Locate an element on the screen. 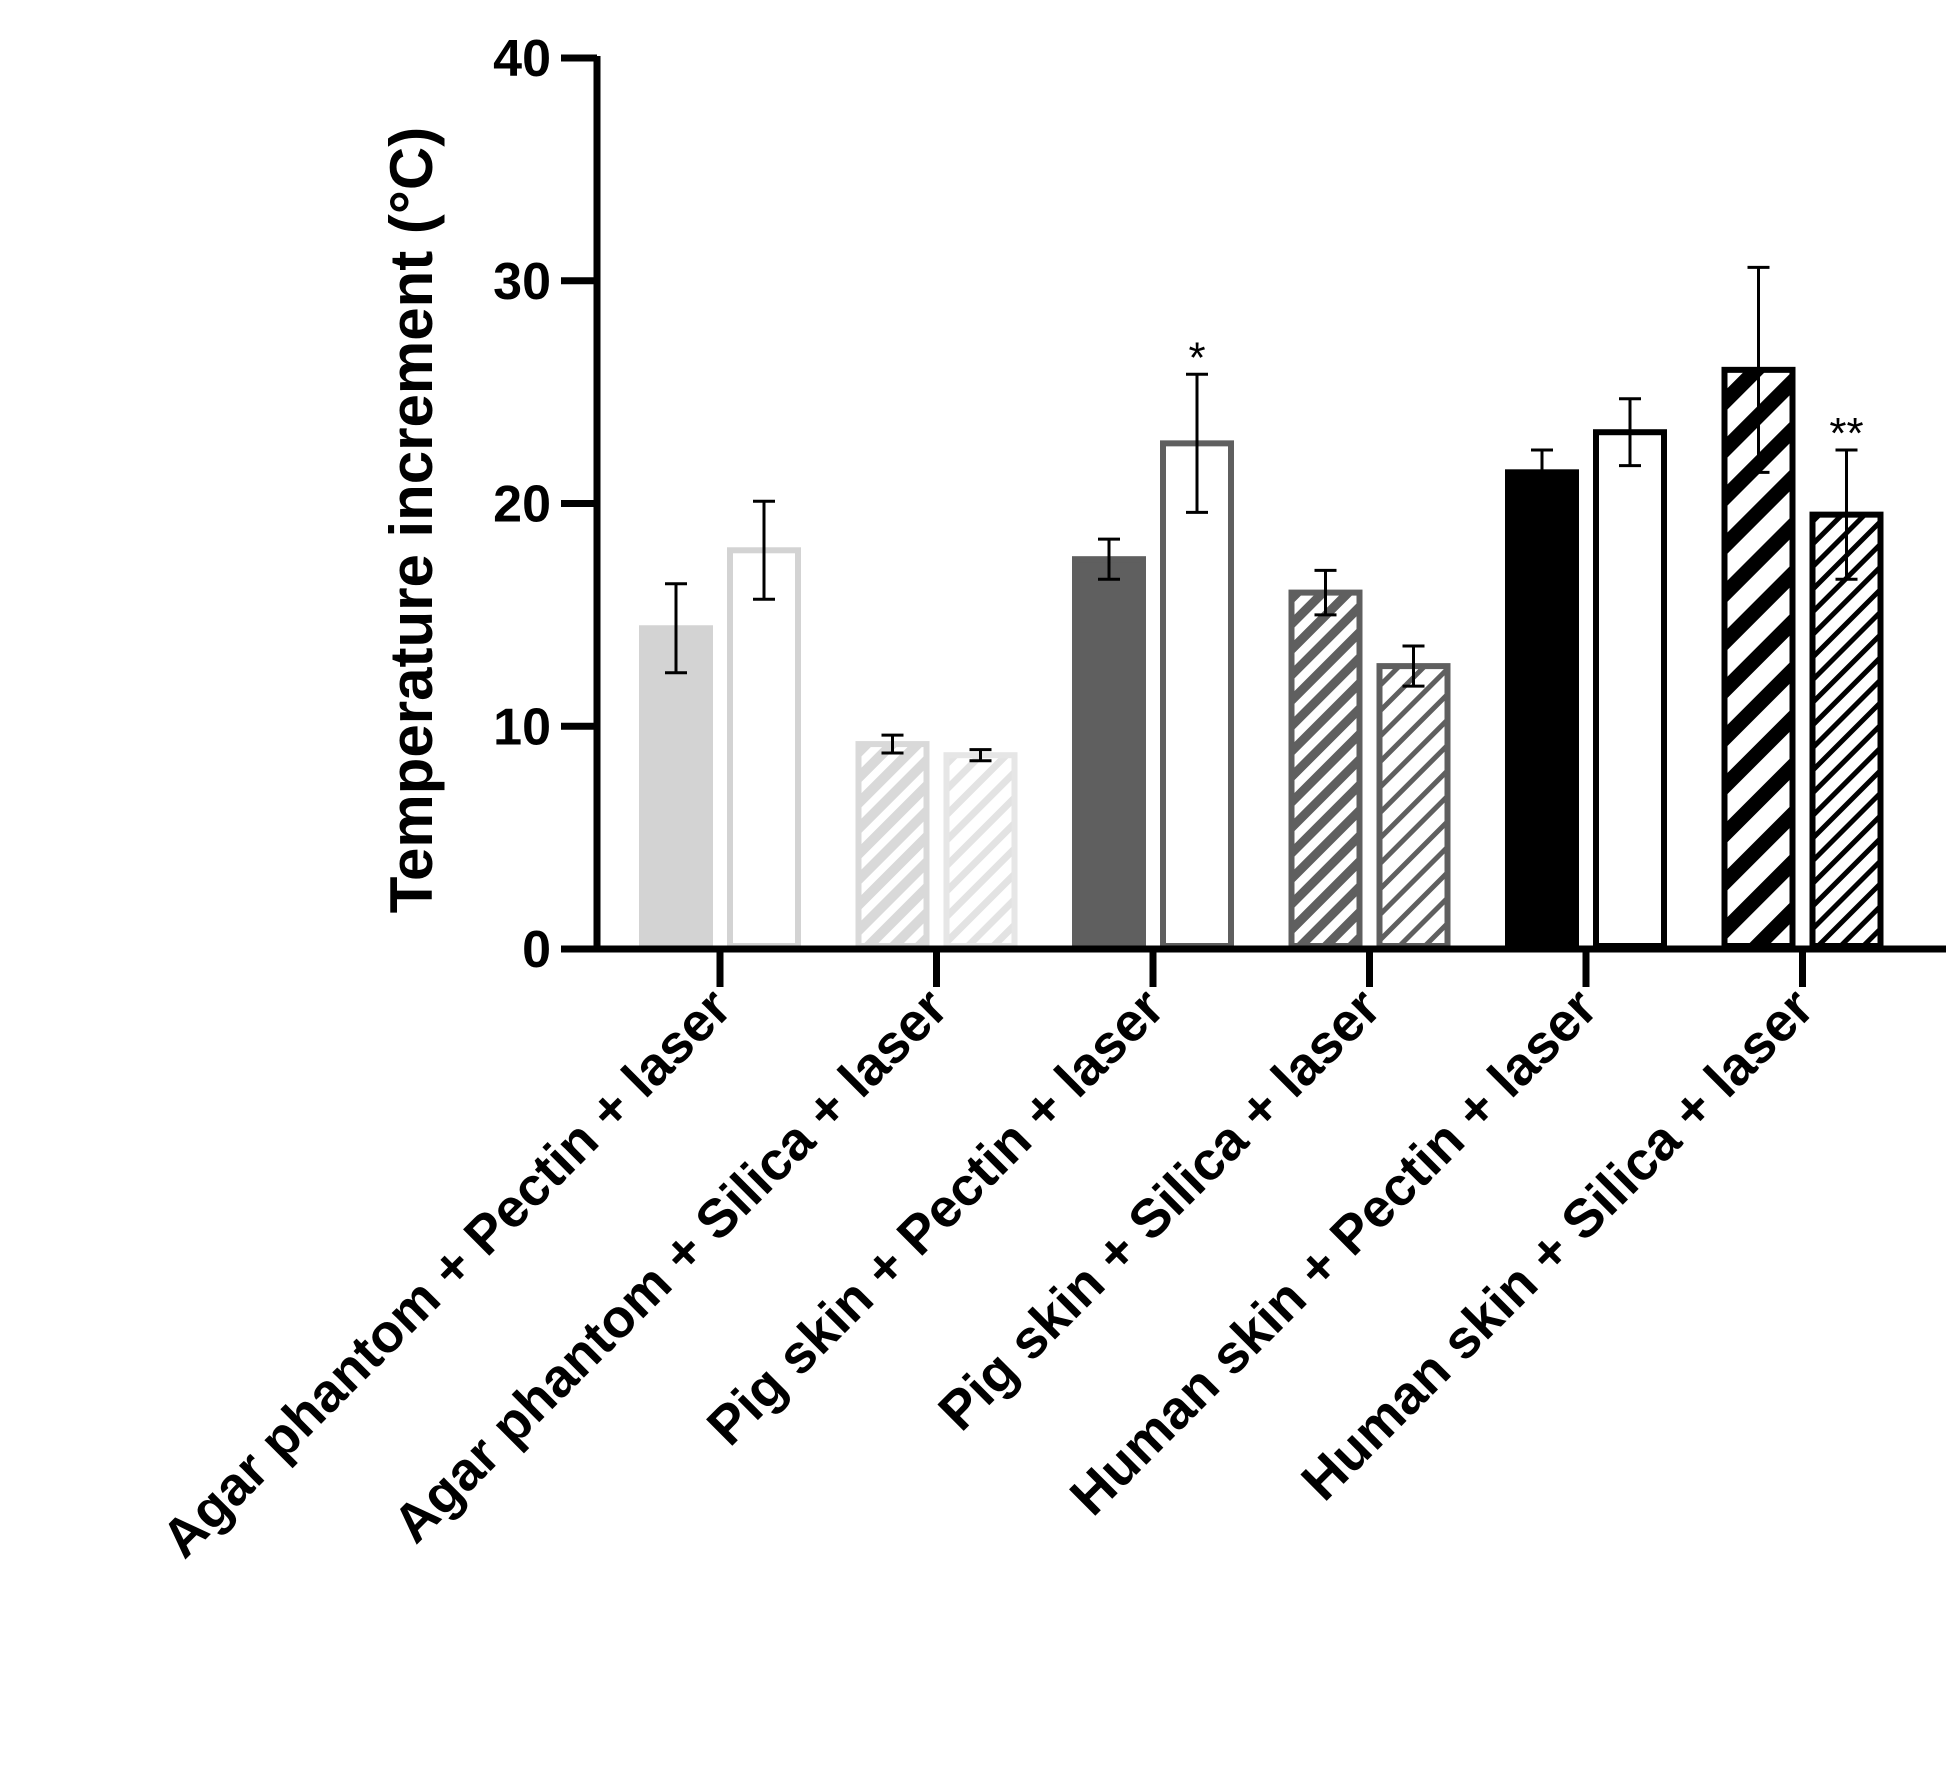  category-label: Pig skin + Pectin + laser is located at coordinates (936, 1217).